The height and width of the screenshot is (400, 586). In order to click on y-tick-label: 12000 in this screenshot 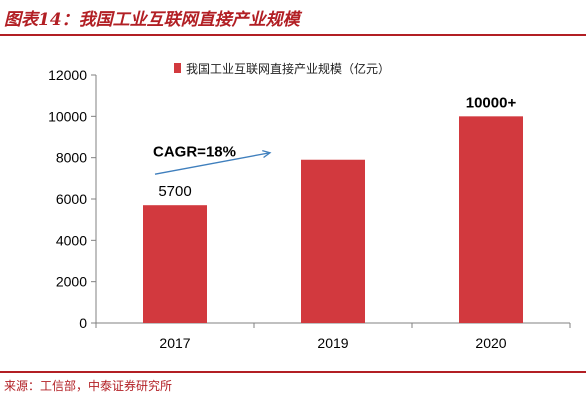, I will do `click(67, 75)`.